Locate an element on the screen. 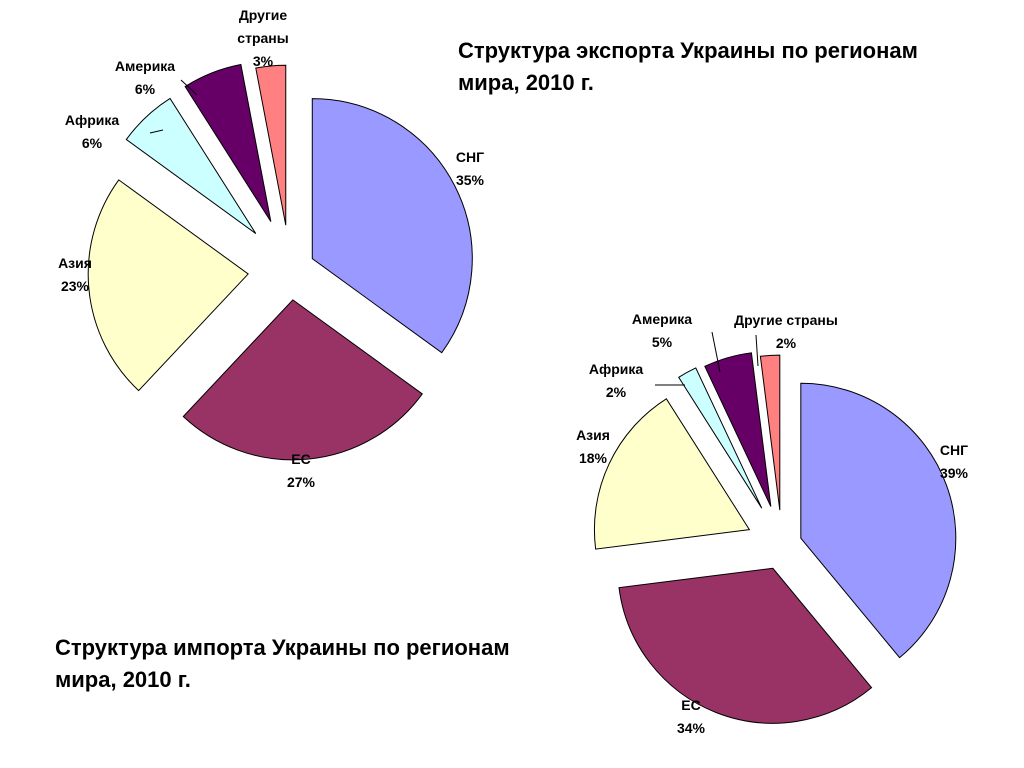  export-label-other: Другие страны 3% is located at coordinates (262, 38).